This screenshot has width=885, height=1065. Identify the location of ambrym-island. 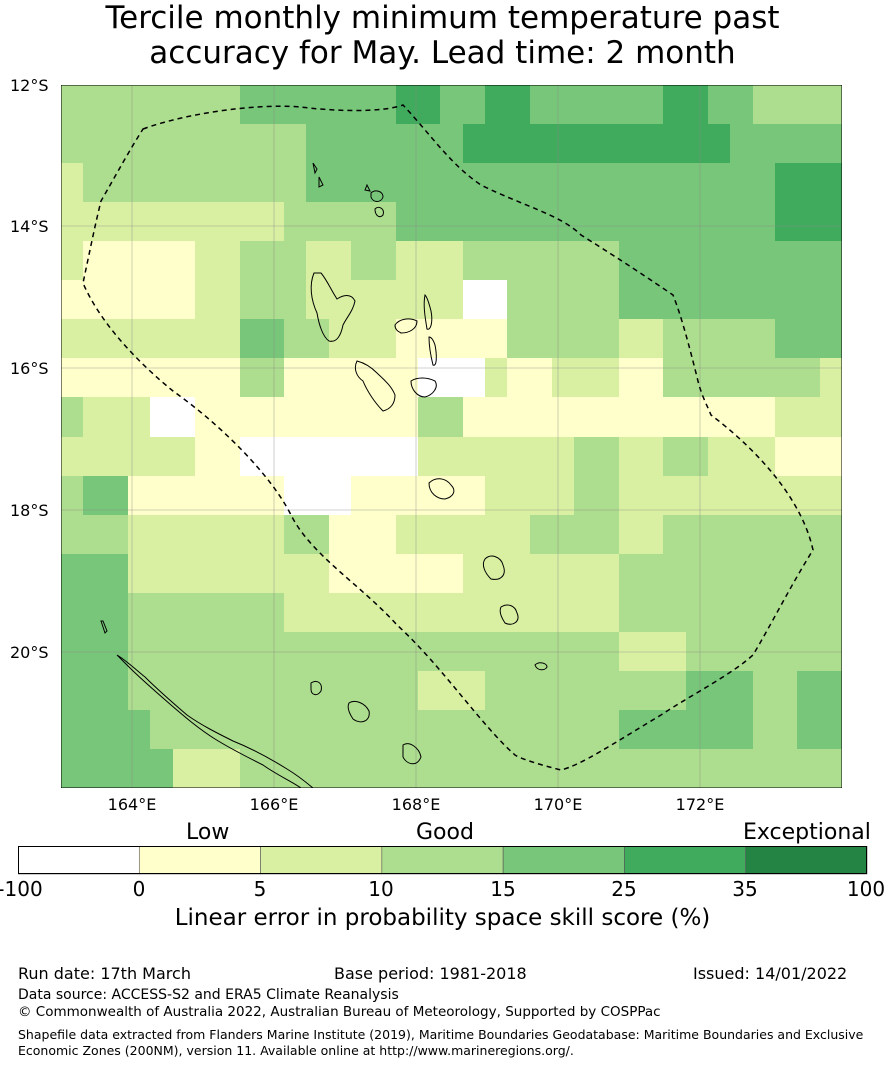
(406, 326).